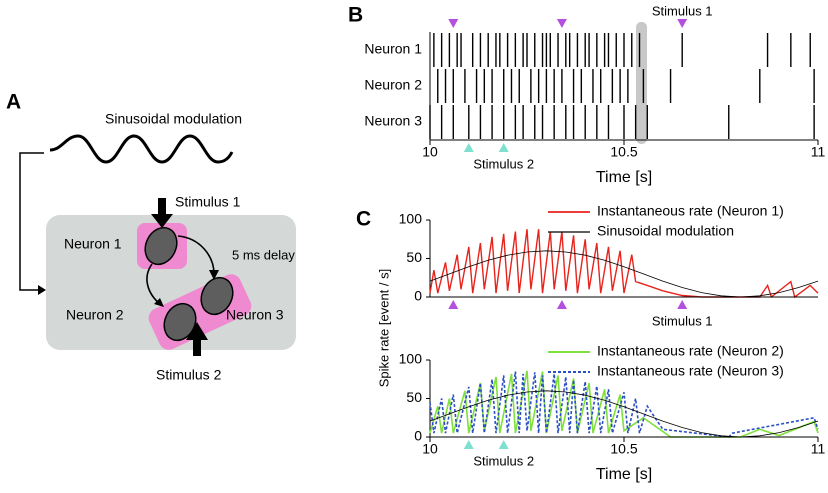 This screenshot has height=493, width=828. Describe the element at coordinates (393, 121) in the screenshot. I see `row-label: Neuron 3` at that location.